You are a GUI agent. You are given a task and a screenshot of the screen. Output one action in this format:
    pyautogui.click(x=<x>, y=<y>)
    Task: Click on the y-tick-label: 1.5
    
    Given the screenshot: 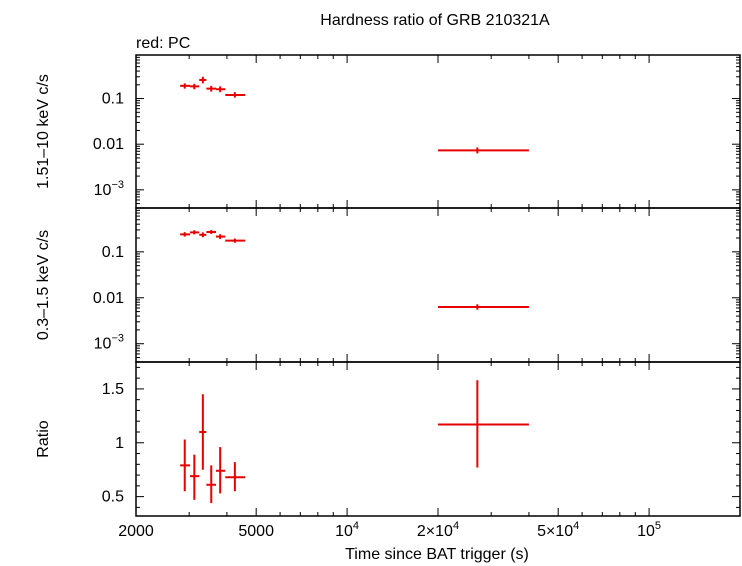 What is the action you would take?
    pyautogui.click(x=113, y=389)
    